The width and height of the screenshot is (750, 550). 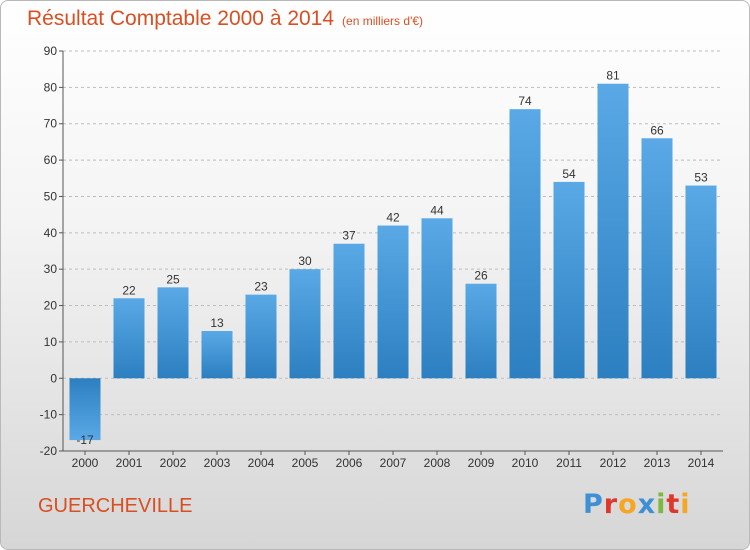 I want to click on logo-letter: t, so click(x=673, y=504).